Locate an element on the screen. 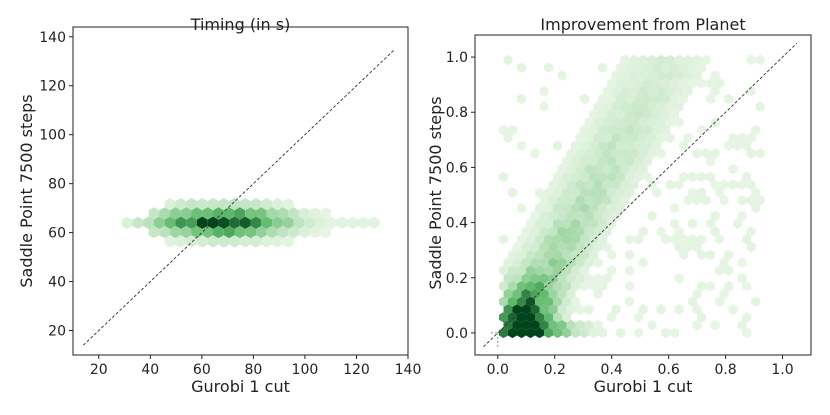  y-tick-label: 1.0 is located at coordinates (457, 58).